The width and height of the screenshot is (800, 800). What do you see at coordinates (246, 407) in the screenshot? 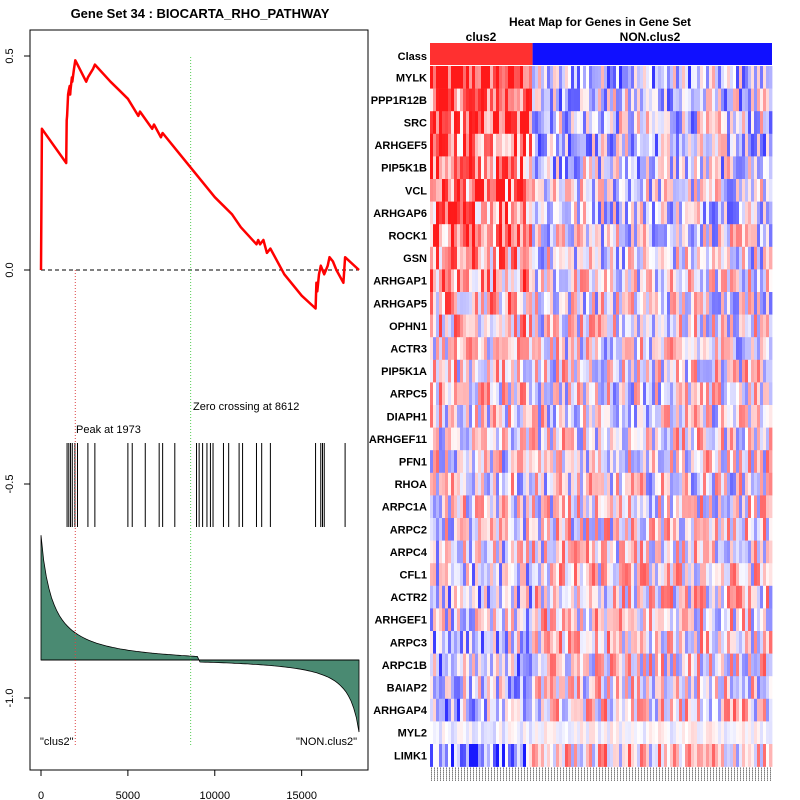
I see `zero-crossing-annotation: Zero crossing at 8612` at bounding box center [246, 407].